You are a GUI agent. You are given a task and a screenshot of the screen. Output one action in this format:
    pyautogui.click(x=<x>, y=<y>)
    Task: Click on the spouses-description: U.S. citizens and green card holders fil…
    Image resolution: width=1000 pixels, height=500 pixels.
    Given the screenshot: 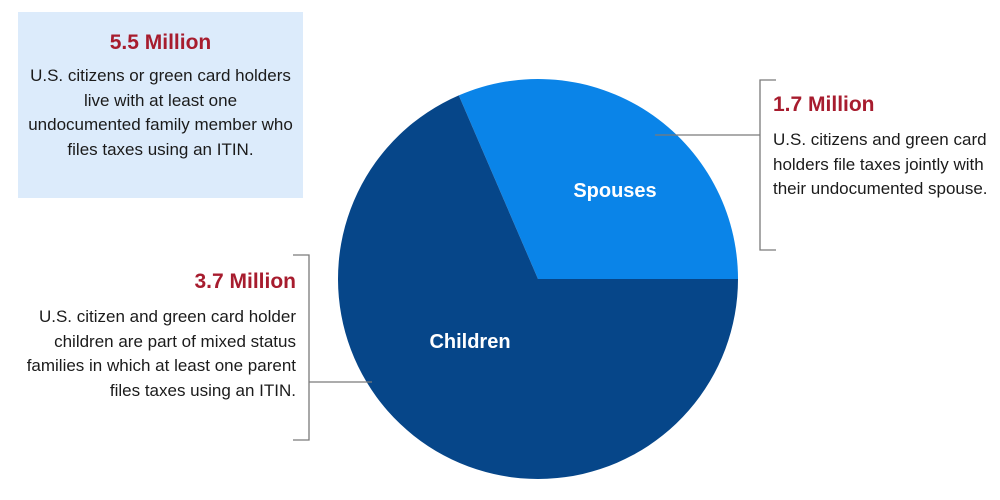 What is the action you would take?
    pyautogui.click(x=880, y=164)
    